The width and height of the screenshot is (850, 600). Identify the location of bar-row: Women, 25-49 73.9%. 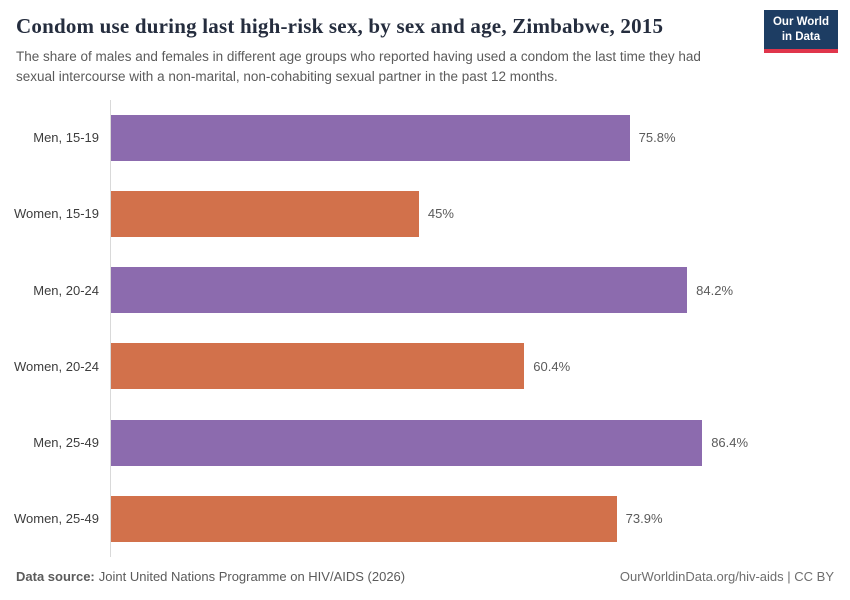
(425, 518).